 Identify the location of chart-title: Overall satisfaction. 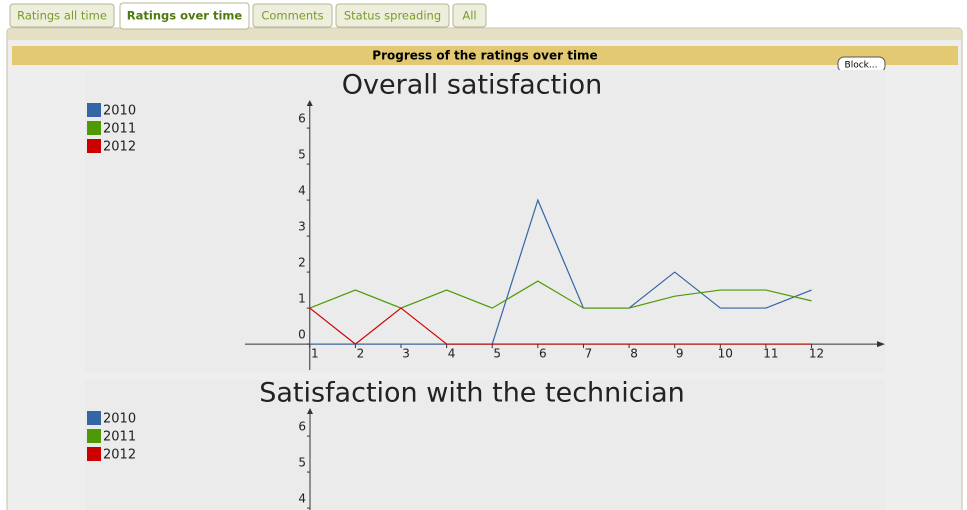
(472, 85).